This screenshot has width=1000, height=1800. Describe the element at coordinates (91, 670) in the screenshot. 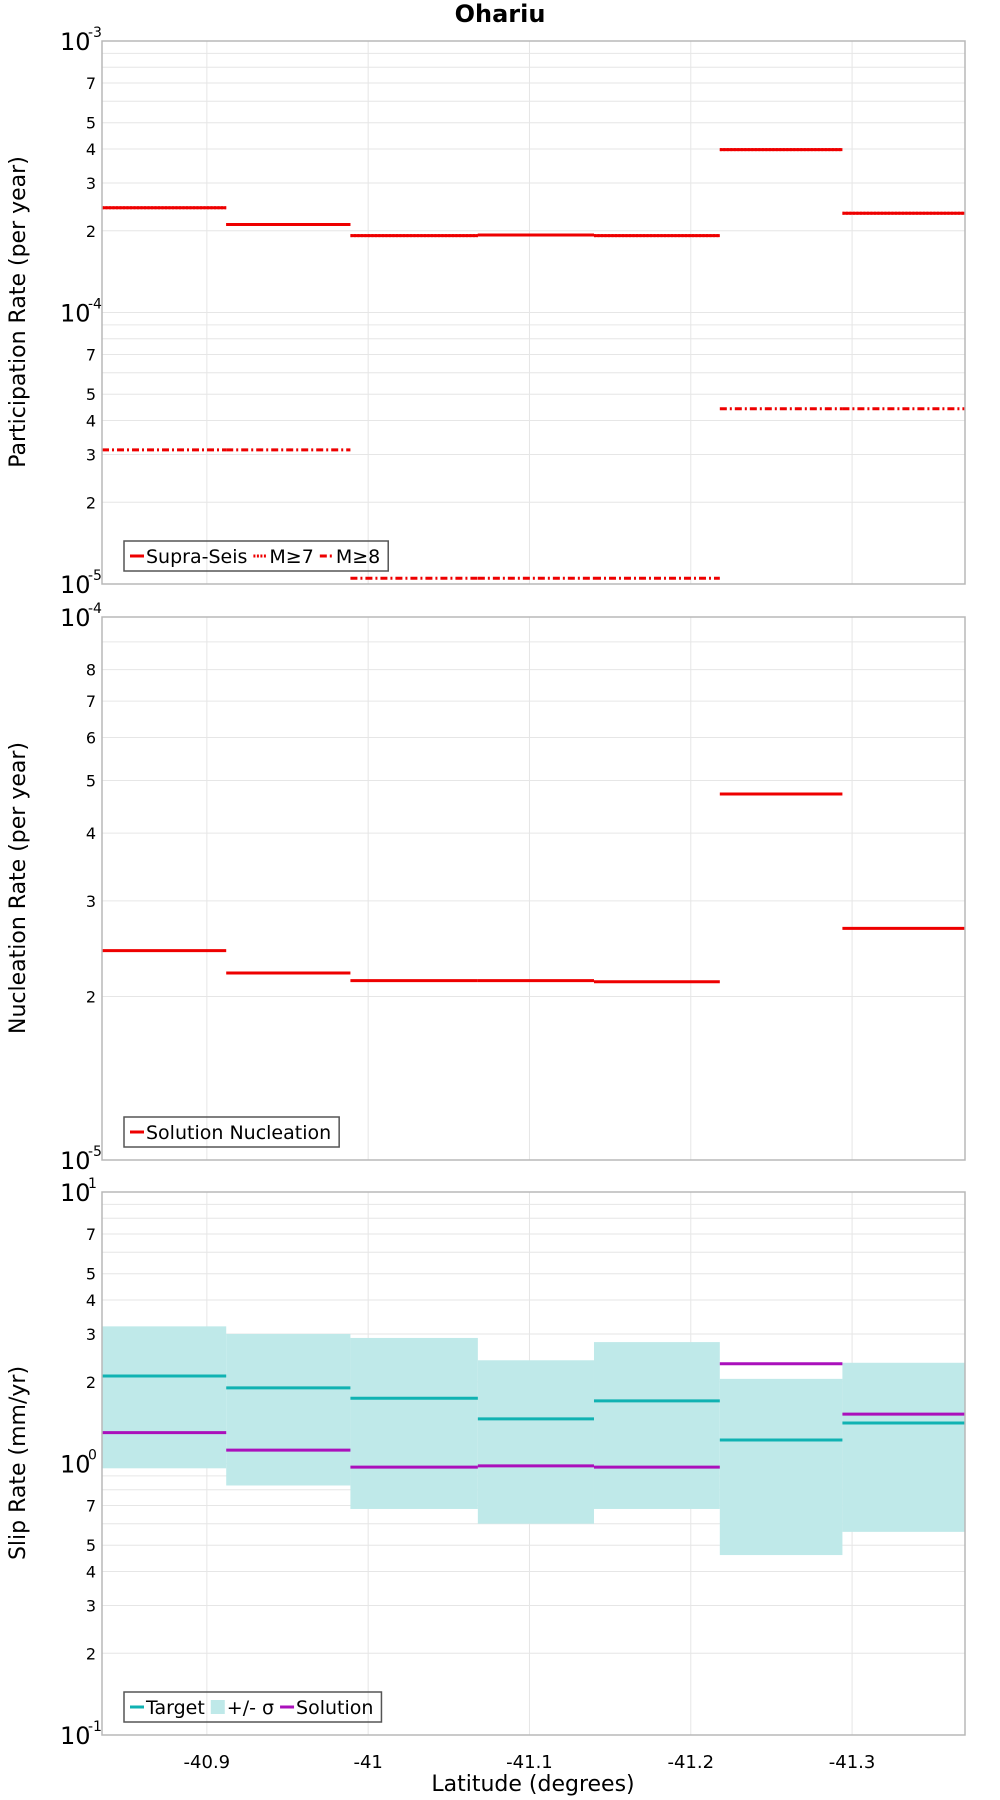

I see `y-tick-label: 8` at that location.